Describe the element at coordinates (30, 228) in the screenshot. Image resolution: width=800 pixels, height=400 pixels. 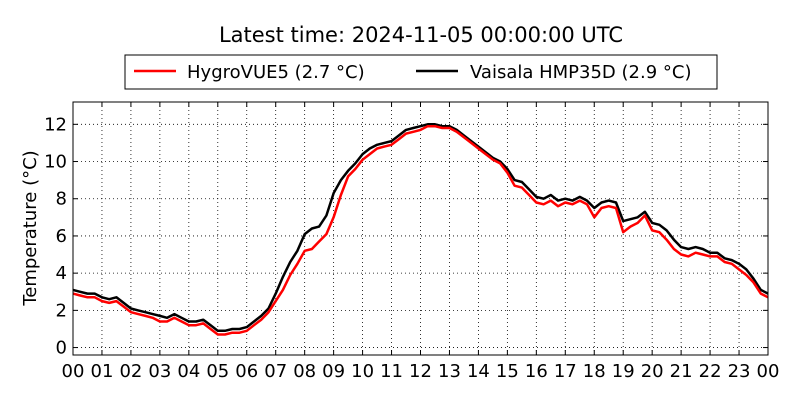
I see `y-axis-label: Temperature (°C)` at that location.